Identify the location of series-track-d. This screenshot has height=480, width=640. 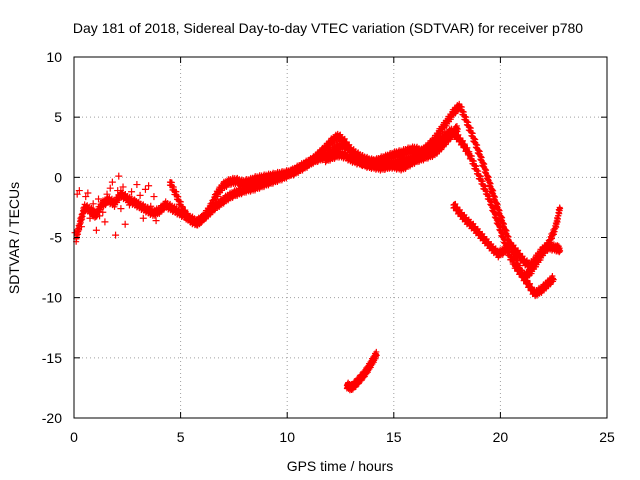
(507, 236).